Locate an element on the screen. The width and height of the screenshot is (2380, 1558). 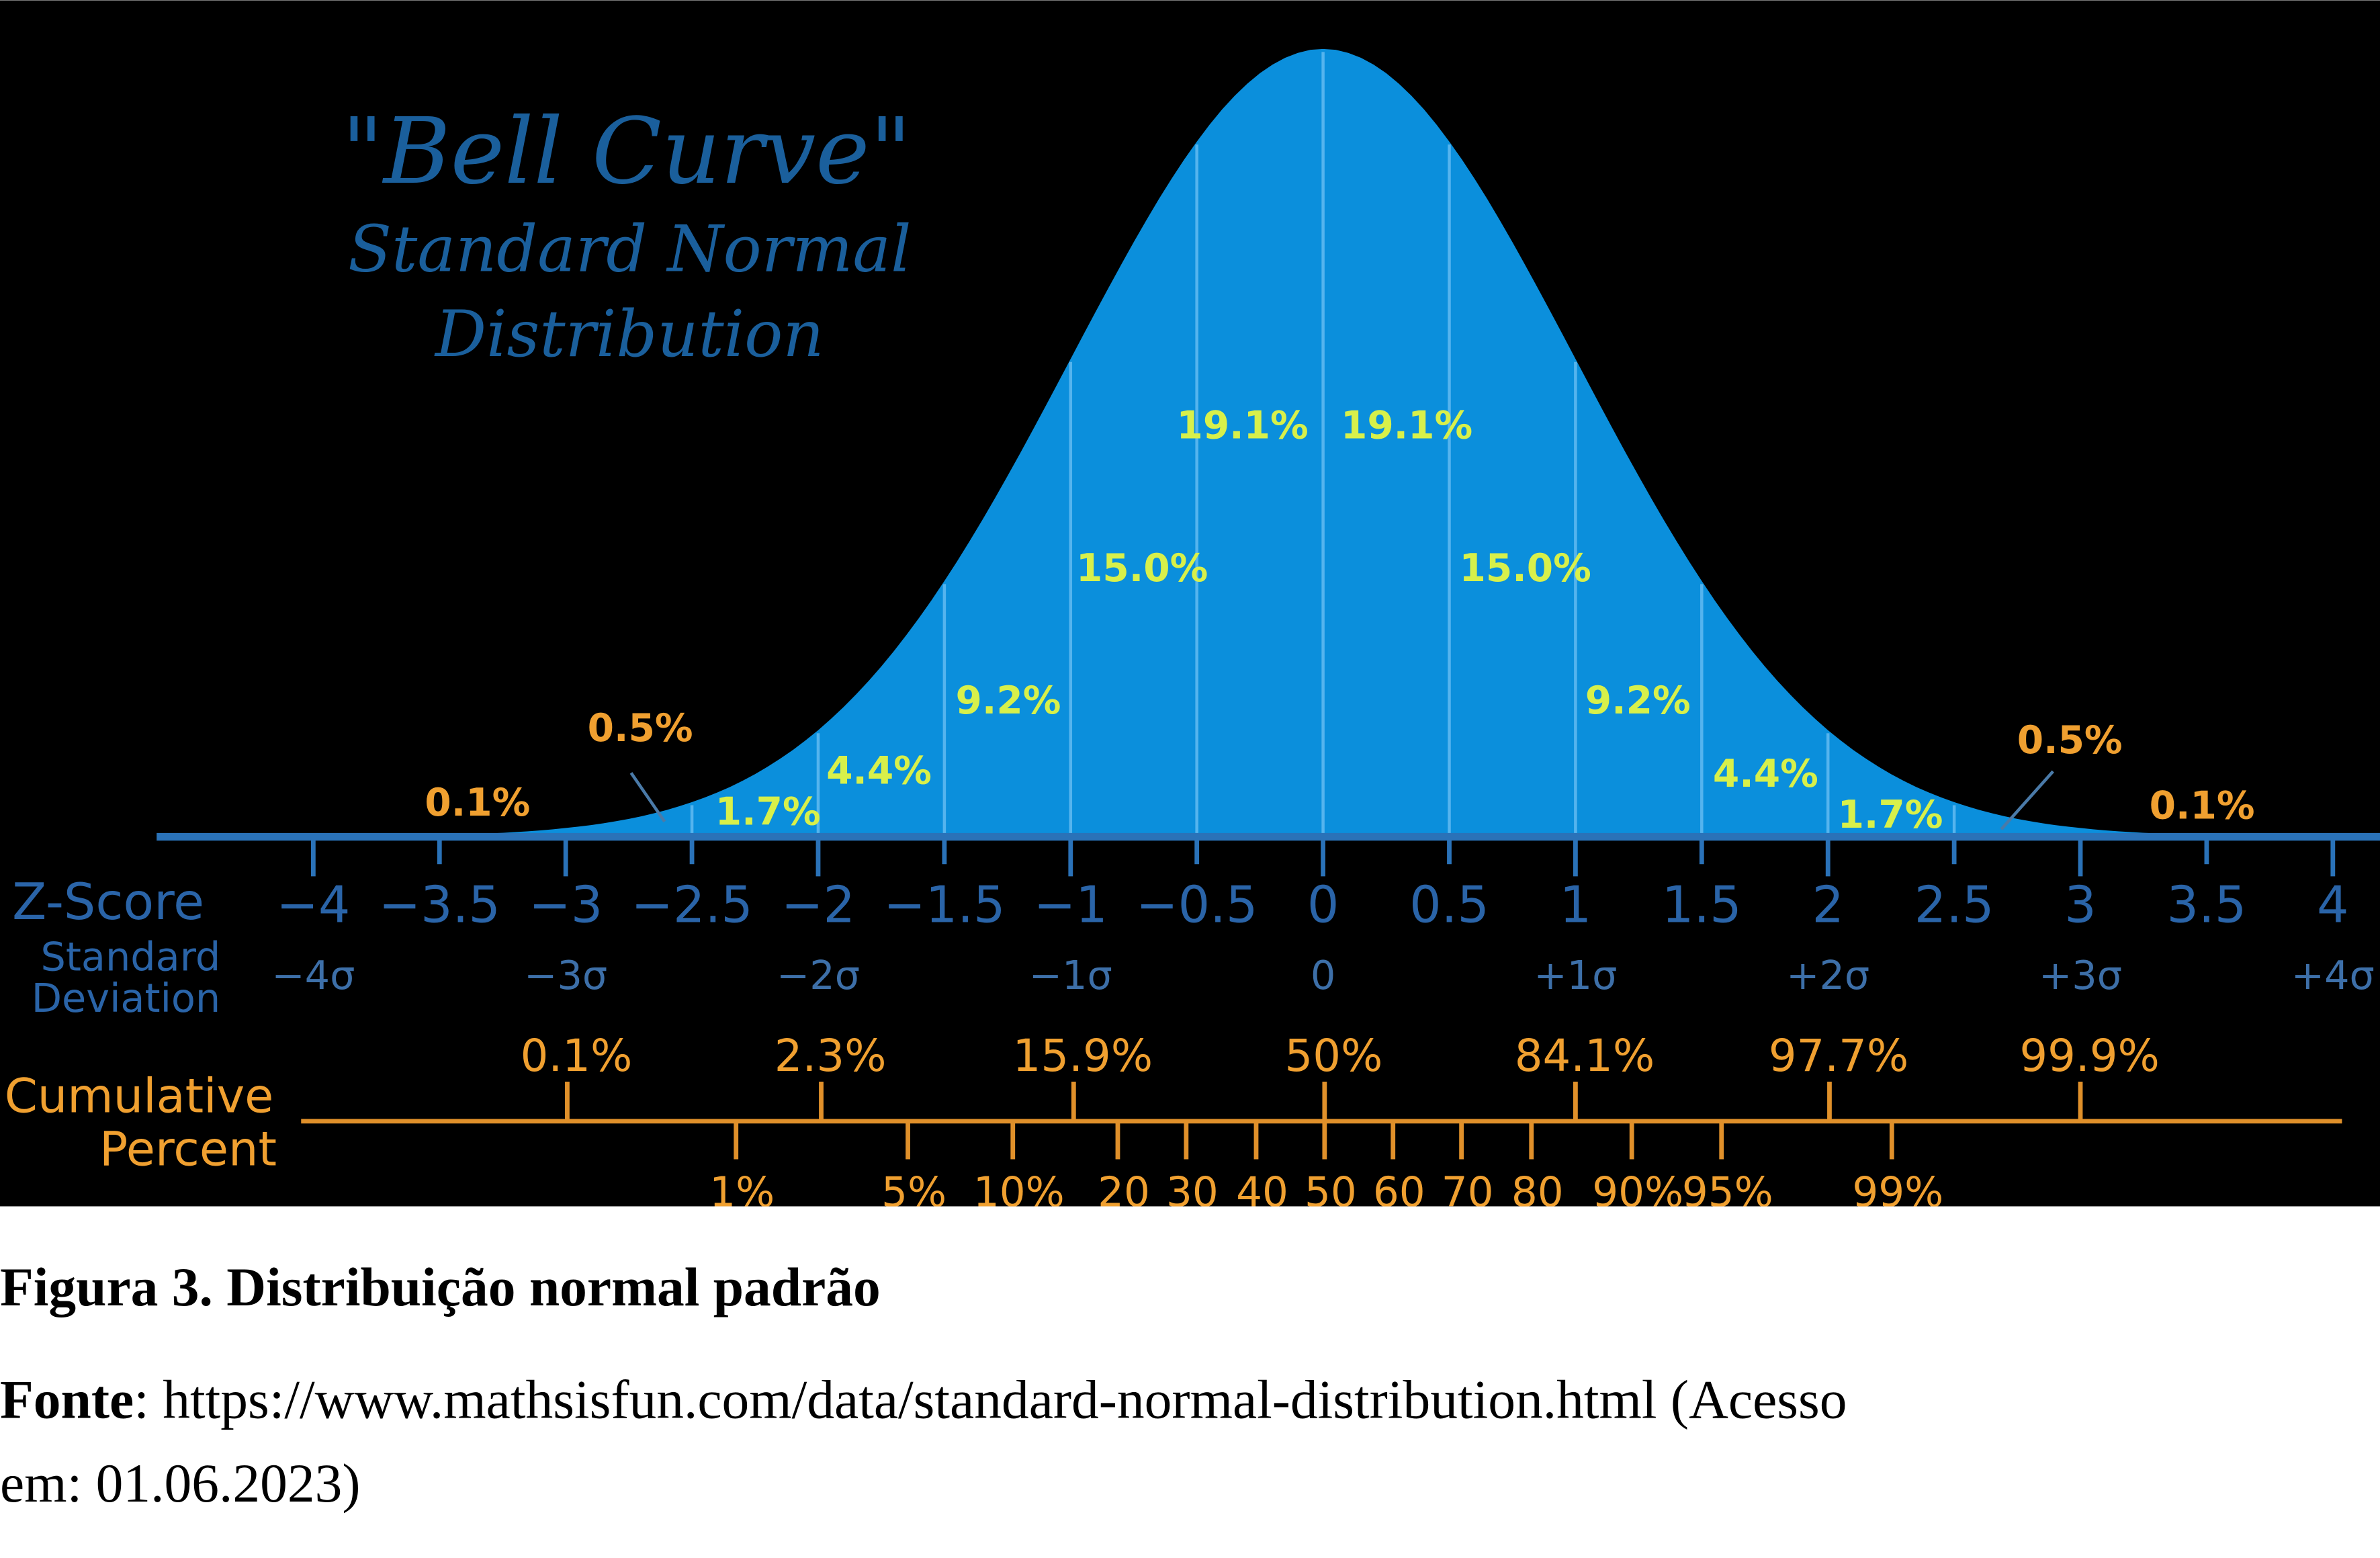
z-score: 1.5 is located at coordinates (1702, 905).